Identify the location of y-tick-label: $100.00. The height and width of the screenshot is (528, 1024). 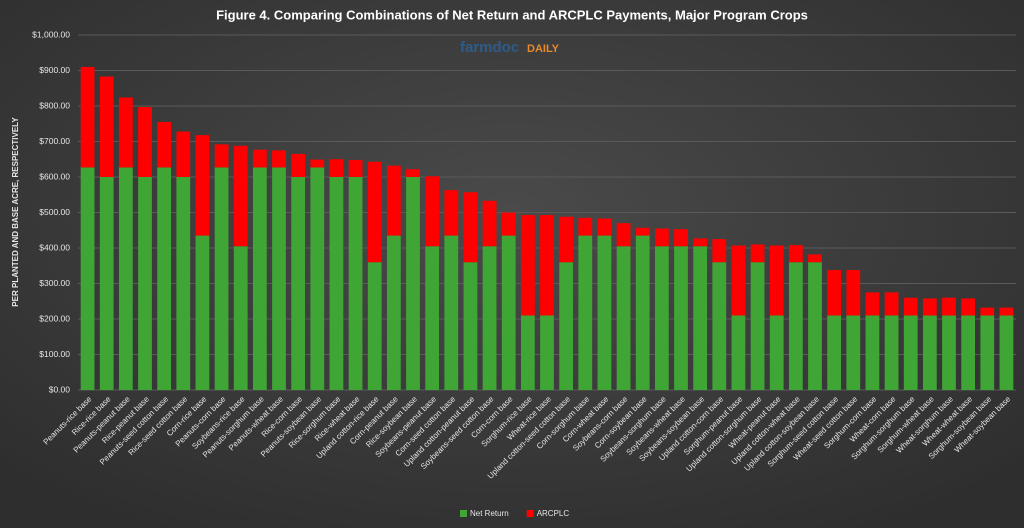
(54, 354).